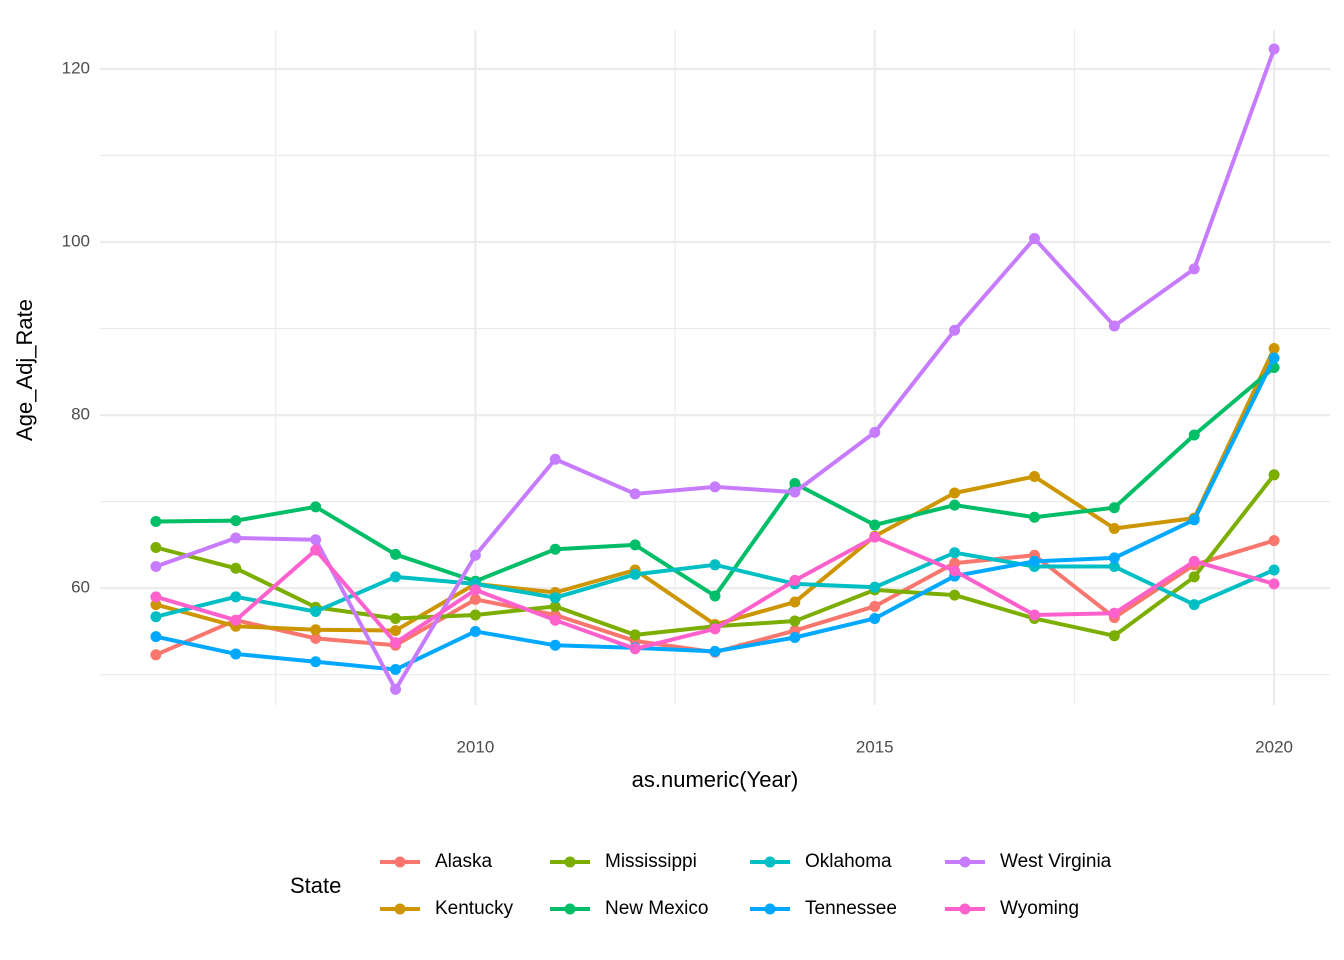 This screenshot has width=1344, height=960. I want to click on y-tick-label: 60, so click(80, 587).